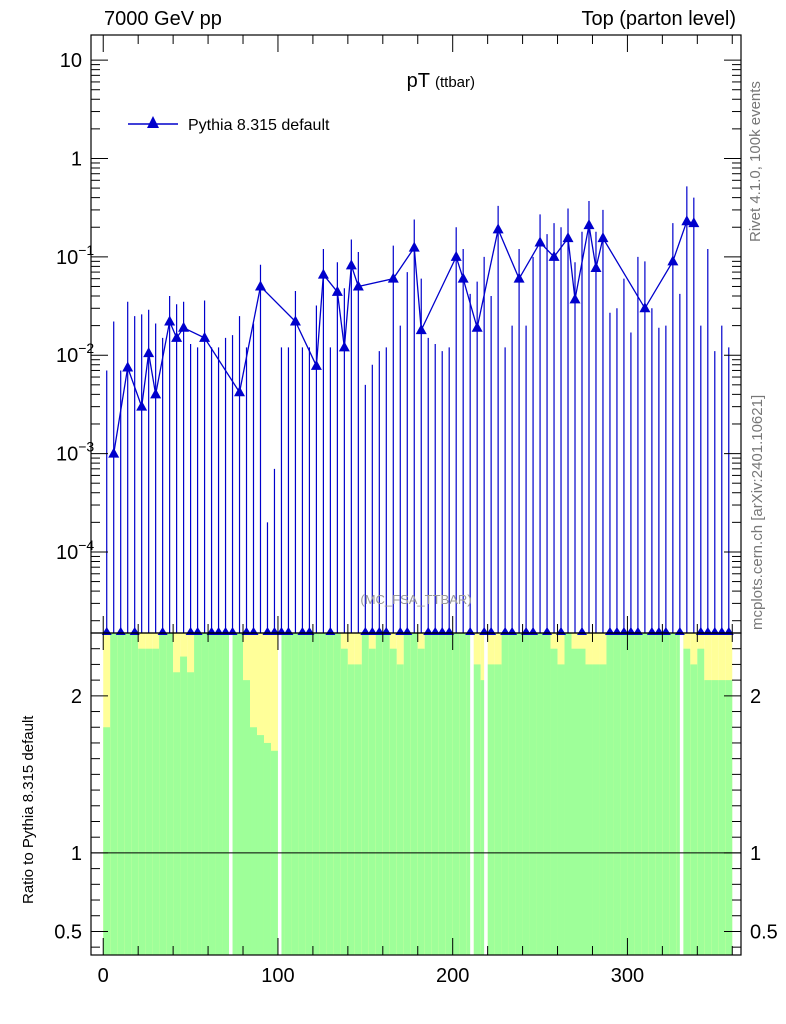  Describe the element at coordinates (277, 976) in the screenshot. I see `x-tick-label: 100` at that location.